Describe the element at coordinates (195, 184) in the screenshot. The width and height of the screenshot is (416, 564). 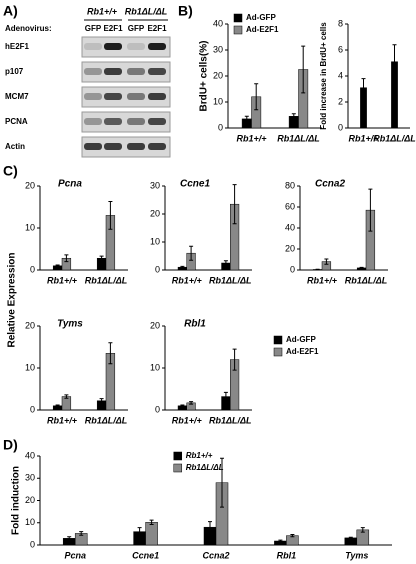
I see `chart-title: Ccne1` at that location.